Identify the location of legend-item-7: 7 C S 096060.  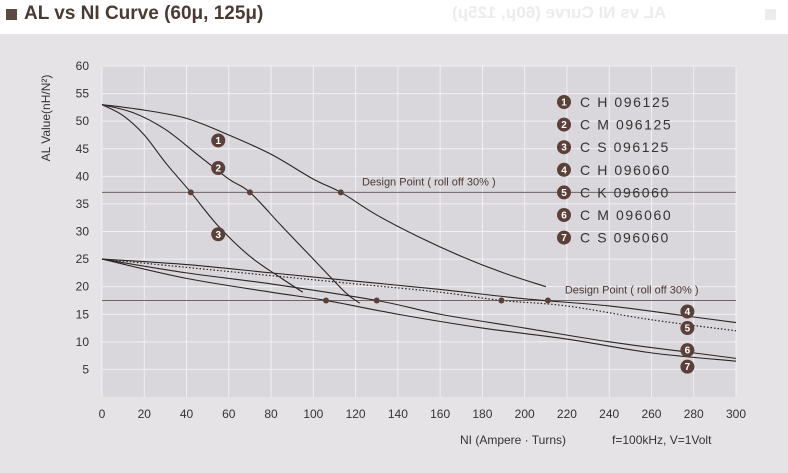
(613, 238).